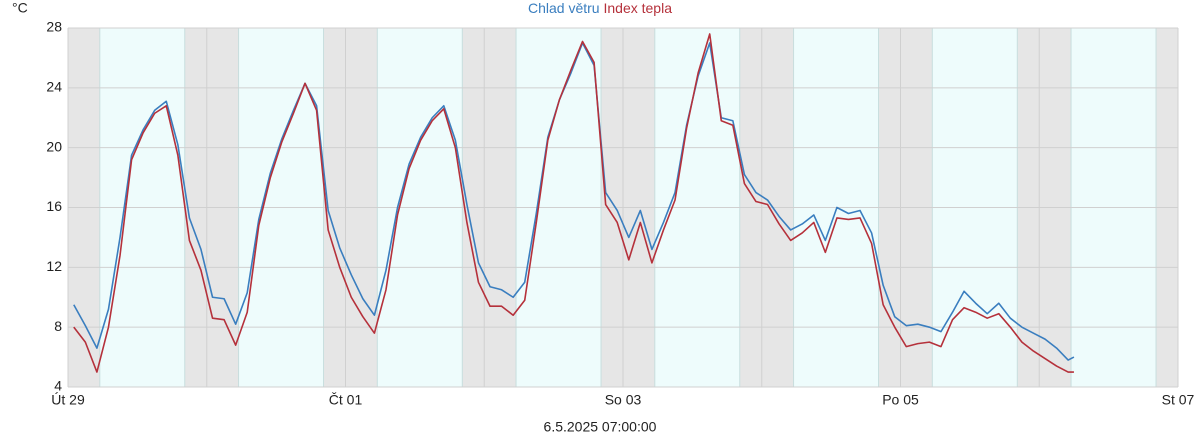 This screenshot has height=438, width=1200. I want to click on y-axis-label: °C, so click(20, 8).